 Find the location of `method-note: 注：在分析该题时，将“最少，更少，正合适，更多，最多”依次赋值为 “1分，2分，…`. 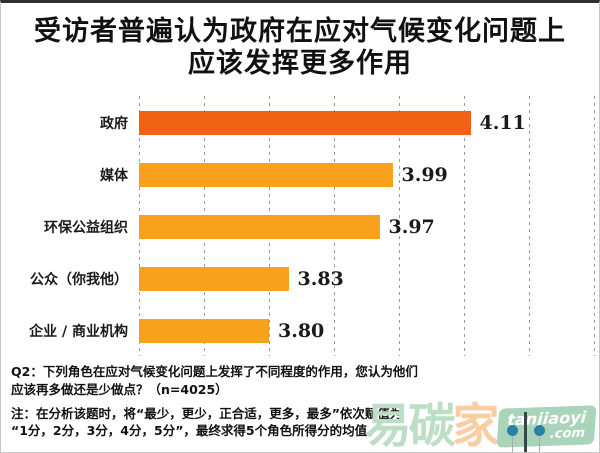

method-note: 注：在分析该题时，将“最少，更少，正合适，更多，最多”依次赋值为 “1分，2分，… is located at coordinates (246, 423).